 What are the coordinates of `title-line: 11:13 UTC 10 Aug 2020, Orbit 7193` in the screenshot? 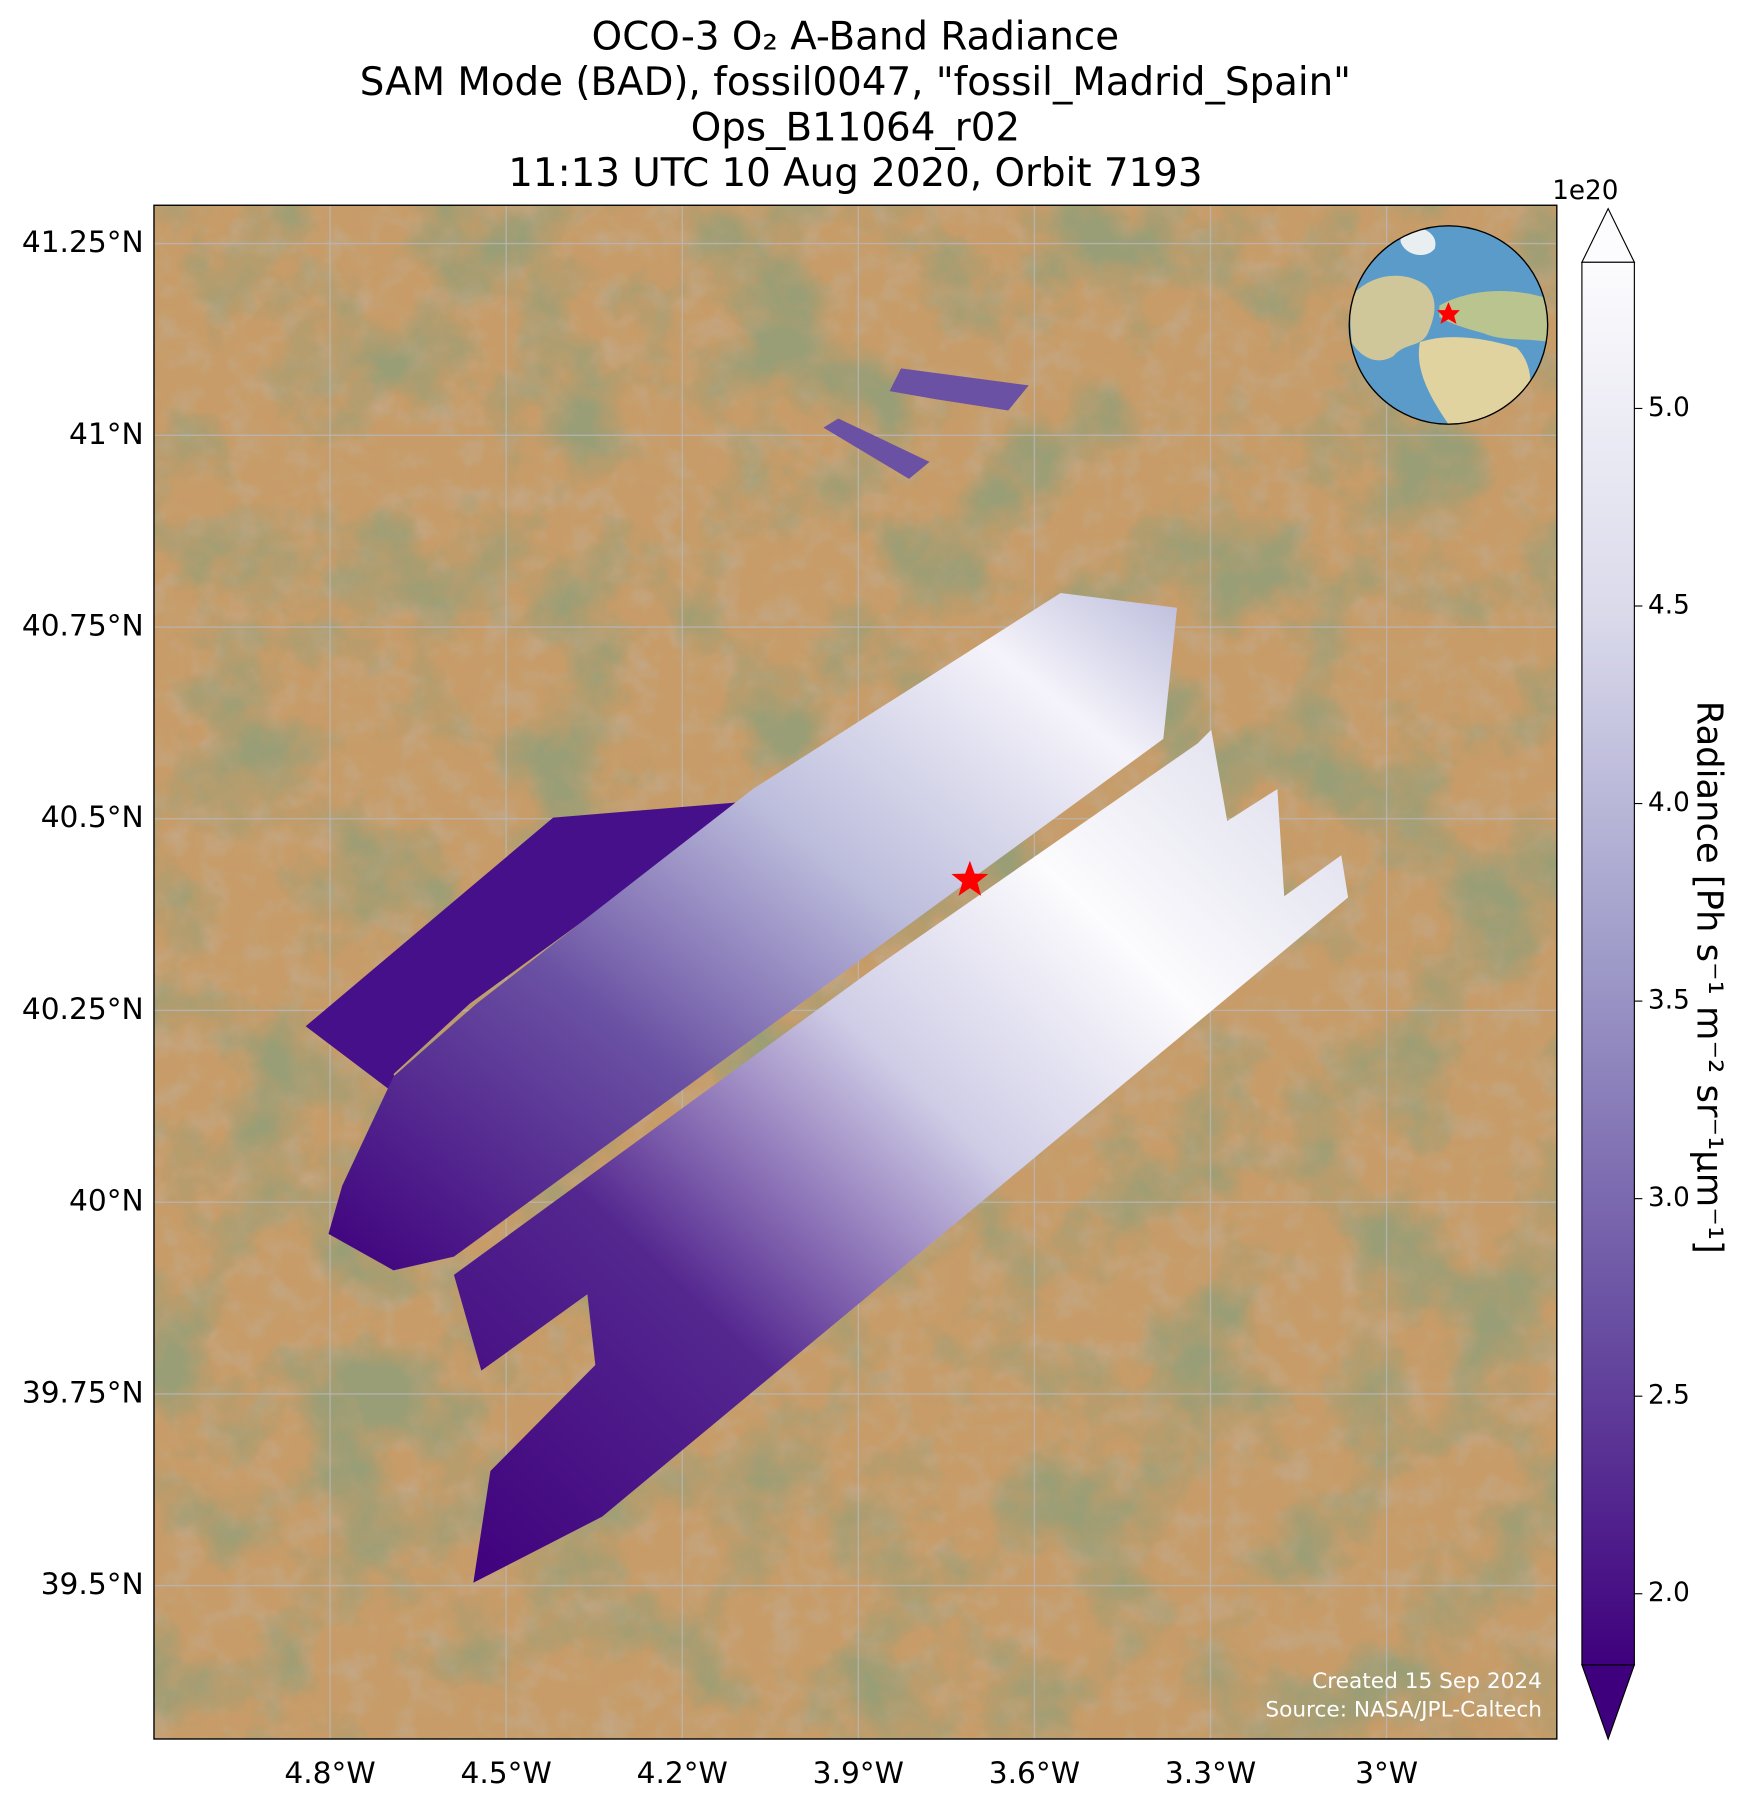 It's located at (855, 173).